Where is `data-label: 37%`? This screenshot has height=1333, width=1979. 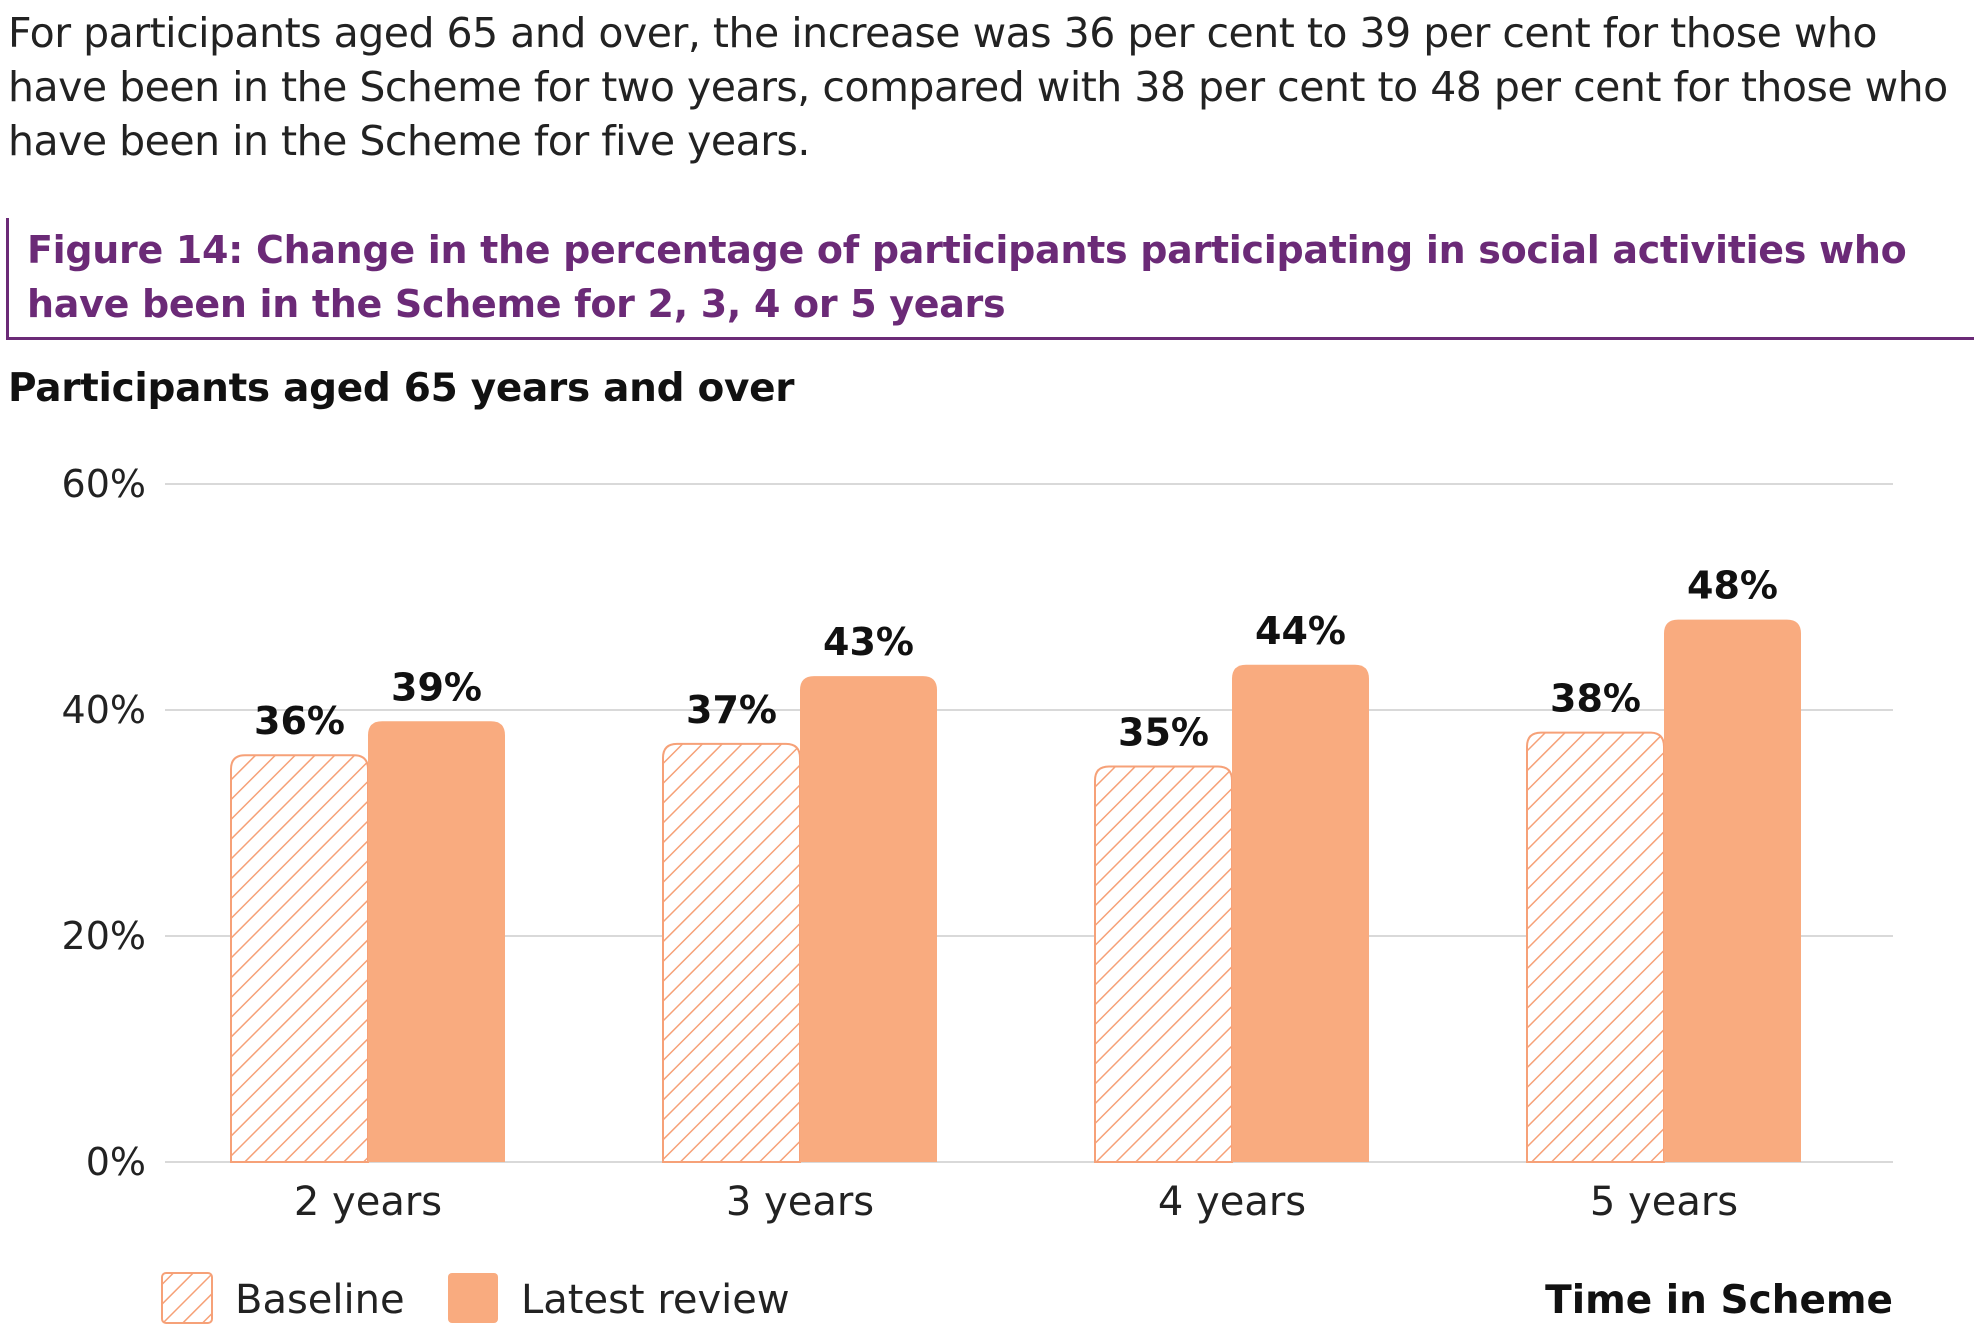 data-label: 37% is located at coordinates (731, 710).